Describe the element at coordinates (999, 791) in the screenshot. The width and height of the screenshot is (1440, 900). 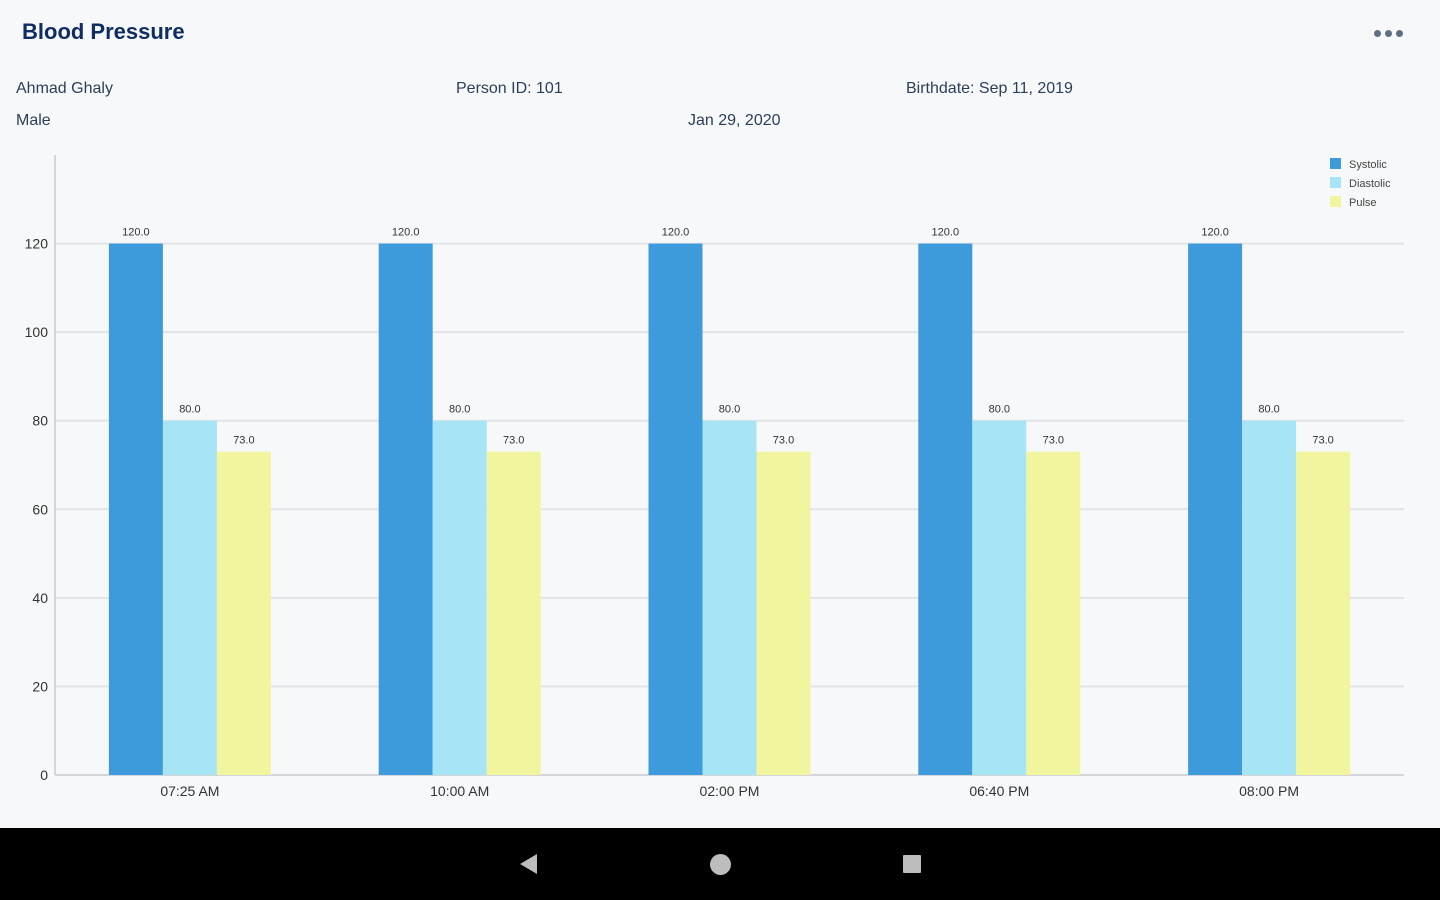
I see `x-tick-label: 06:40 PM` at that location.